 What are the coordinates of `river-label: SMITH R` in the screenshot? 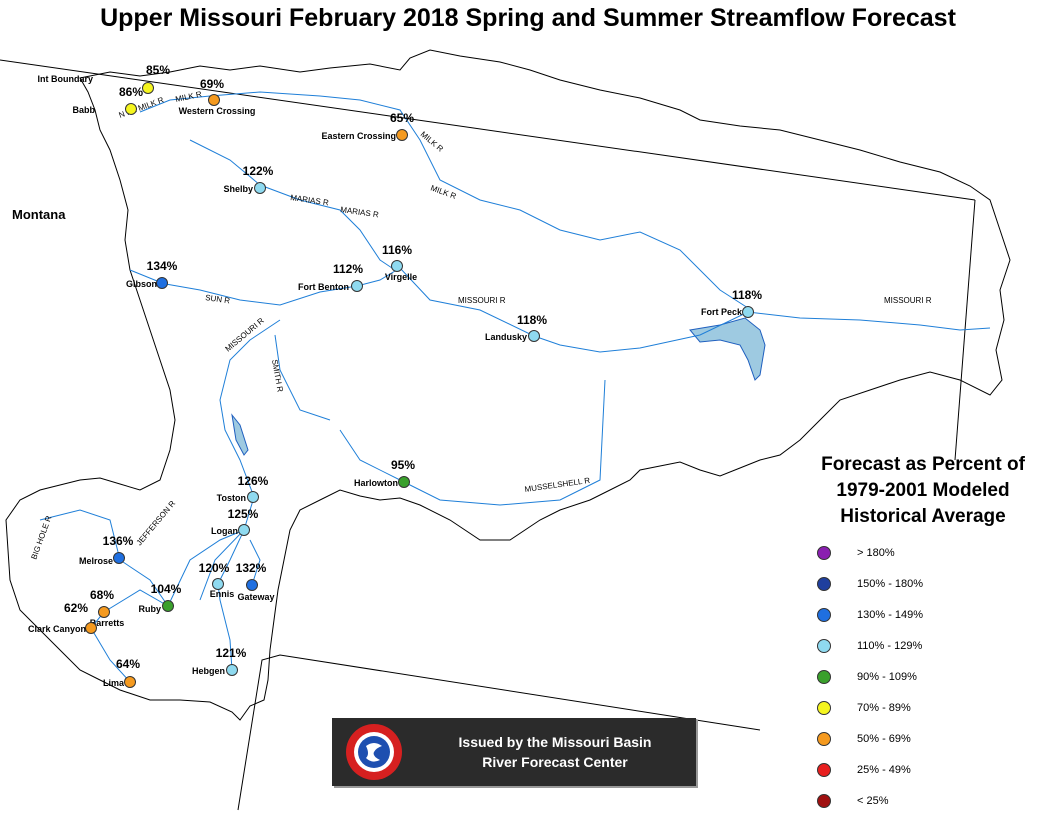 It's located at (277, 376).